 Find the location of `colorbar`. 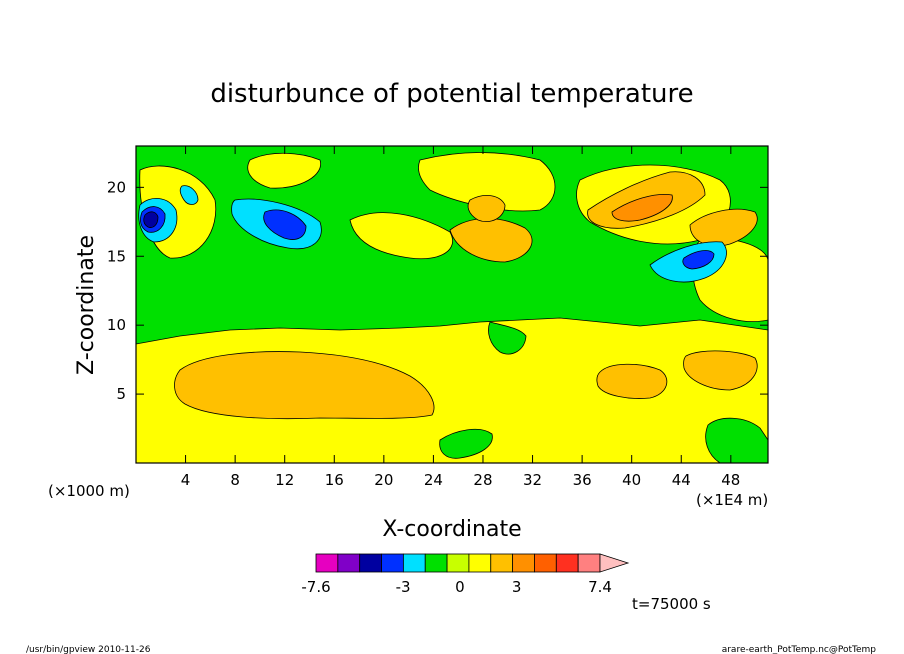

colorbar is located at coordinates (472, 563).